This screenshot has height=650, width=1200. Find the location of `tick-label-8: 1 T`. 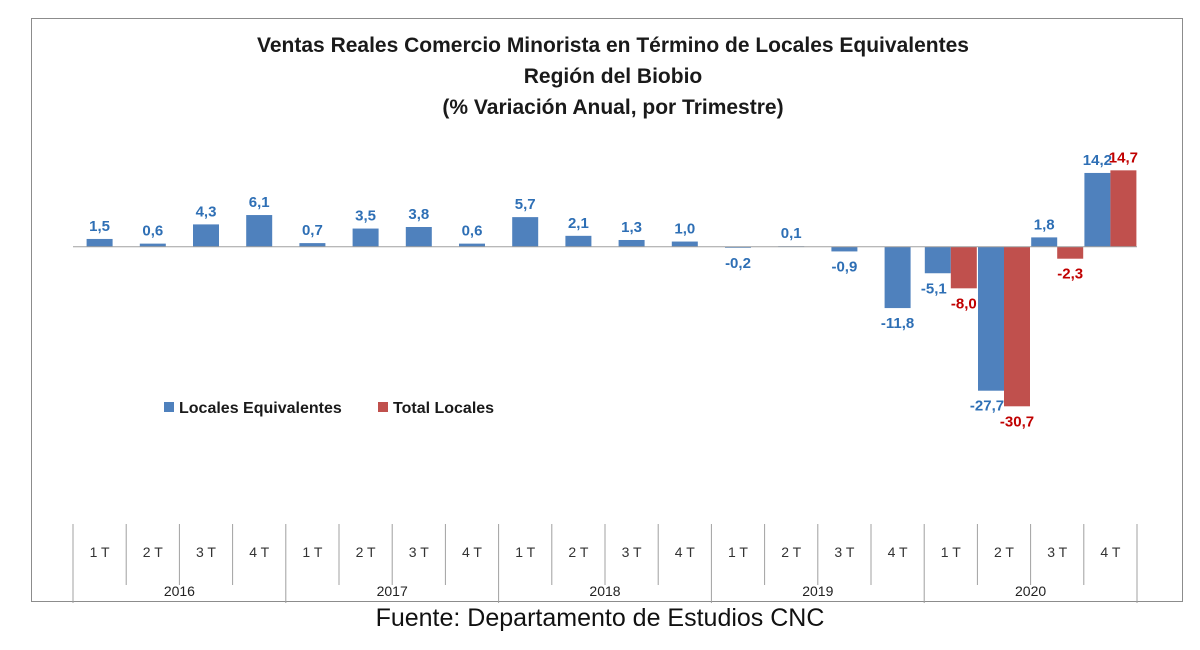

tick-label-8: 1 T is located at coordinates (525, 552).